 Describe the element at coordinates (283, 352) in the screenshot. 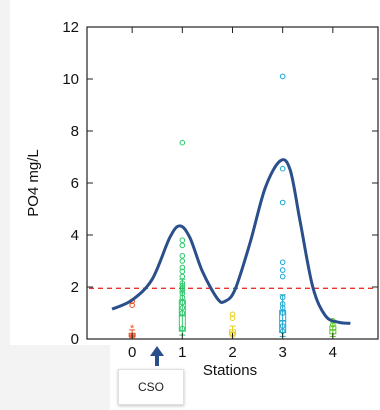

I see `x-tick-label: 3` at that location.